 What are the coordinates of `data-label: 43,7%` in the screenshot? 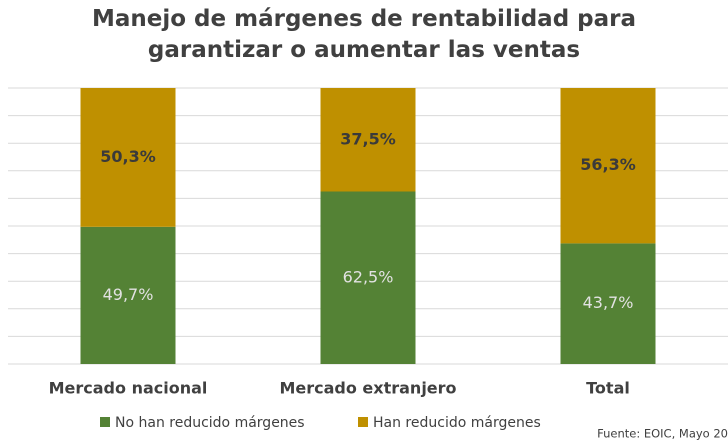 It's located at (608, 302).